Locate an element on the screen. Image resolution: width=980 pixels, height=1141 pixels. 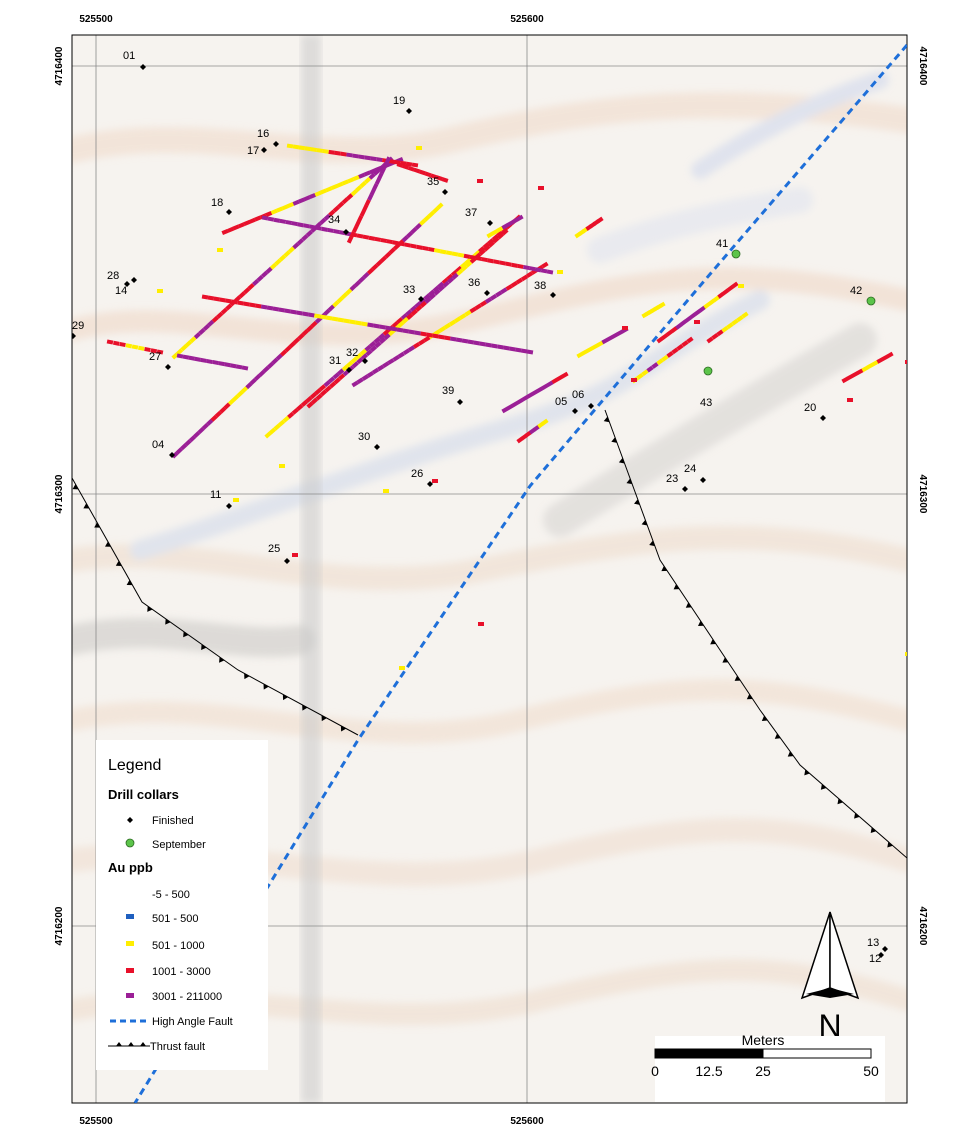
collar-27: 27 is located at coordinates (160, 360).